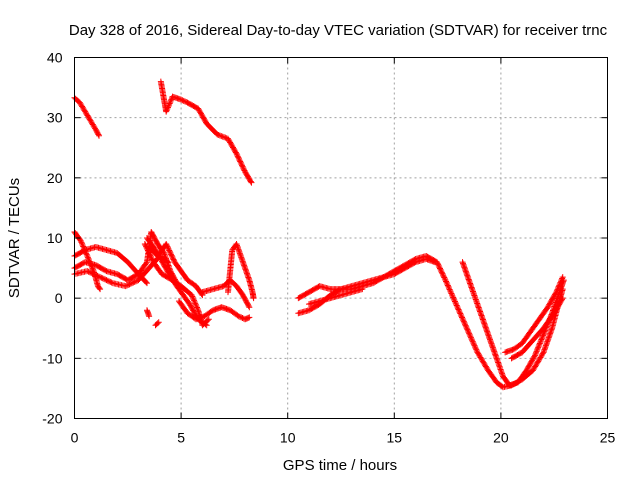  I want to click on y-tick-label: 40, so click(55, 58).